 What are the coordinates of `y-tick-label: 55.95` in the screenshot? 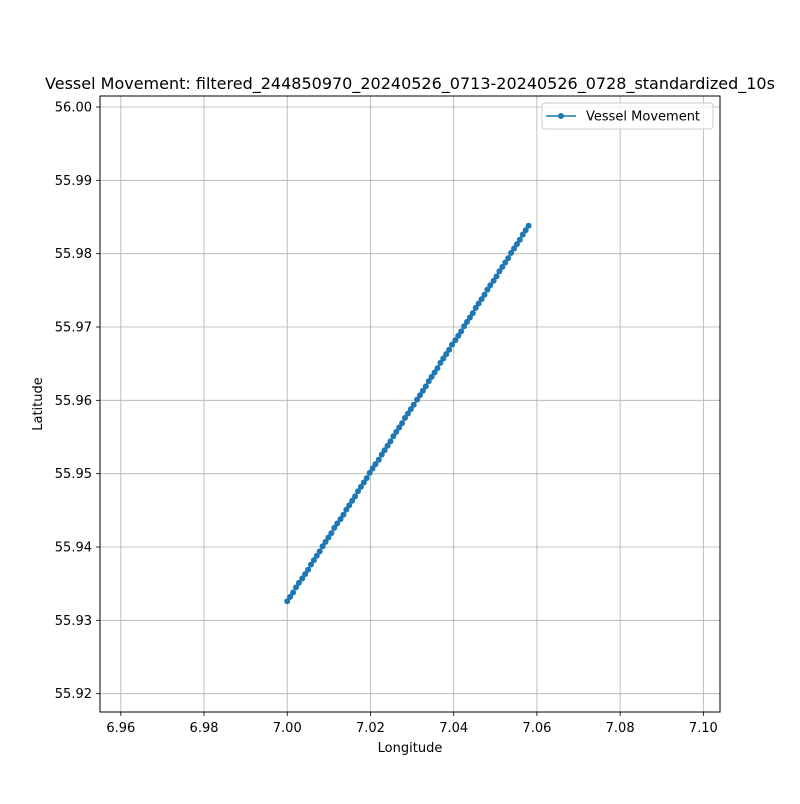 It's located at (73, 474).